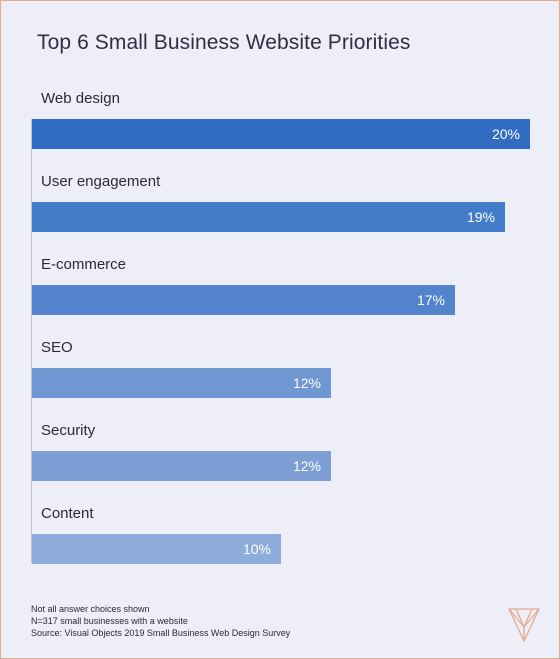  What do you see at coordinates (31, 341) in the screenshot?
I see `category-axis-line` at bounding box center [31, 341].